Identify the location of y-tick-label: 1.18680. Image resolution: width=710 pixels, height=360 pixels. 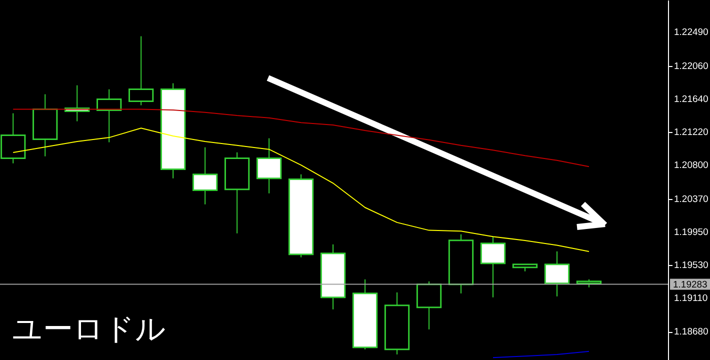
(691, 332).